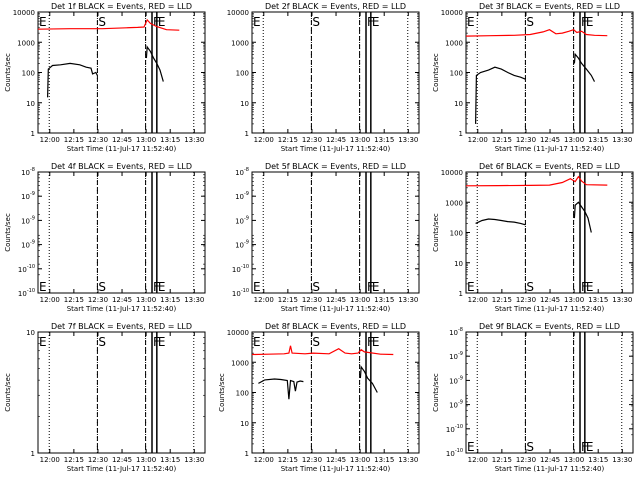 This screenshot has width=640, height=480. Describe the element at coordinates (335, 166) in the screenshot. I see `plot-title: Det 5f BLACK = Events, RED = LLD` at that location.